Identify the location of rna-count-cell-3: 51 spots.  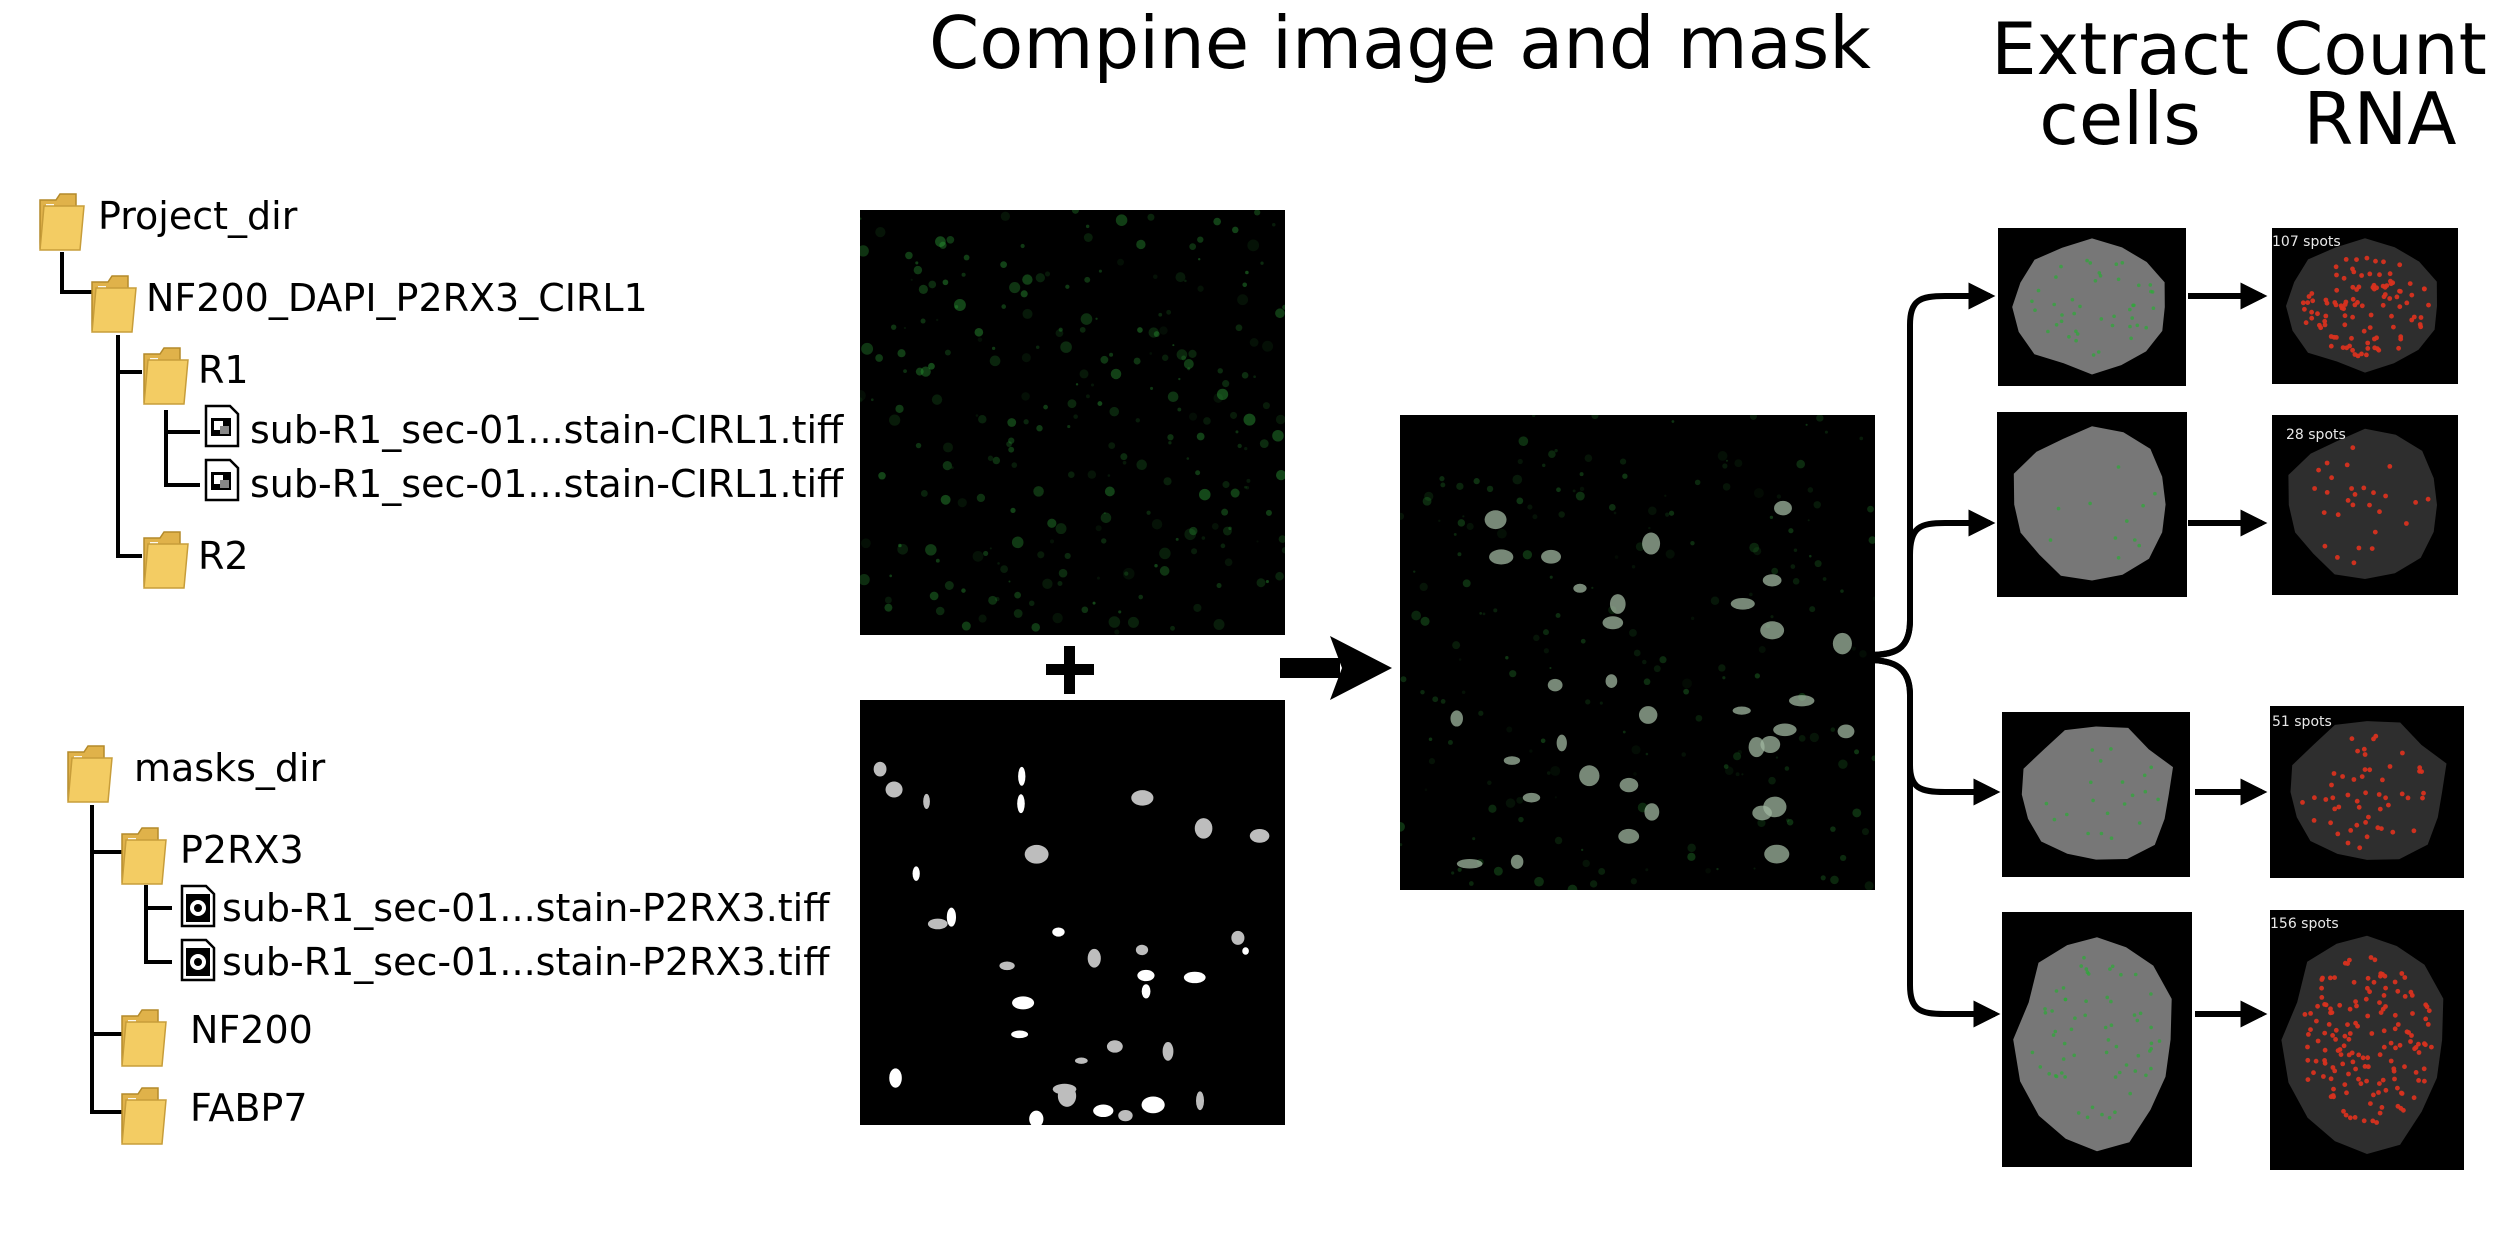
(2367, 792).